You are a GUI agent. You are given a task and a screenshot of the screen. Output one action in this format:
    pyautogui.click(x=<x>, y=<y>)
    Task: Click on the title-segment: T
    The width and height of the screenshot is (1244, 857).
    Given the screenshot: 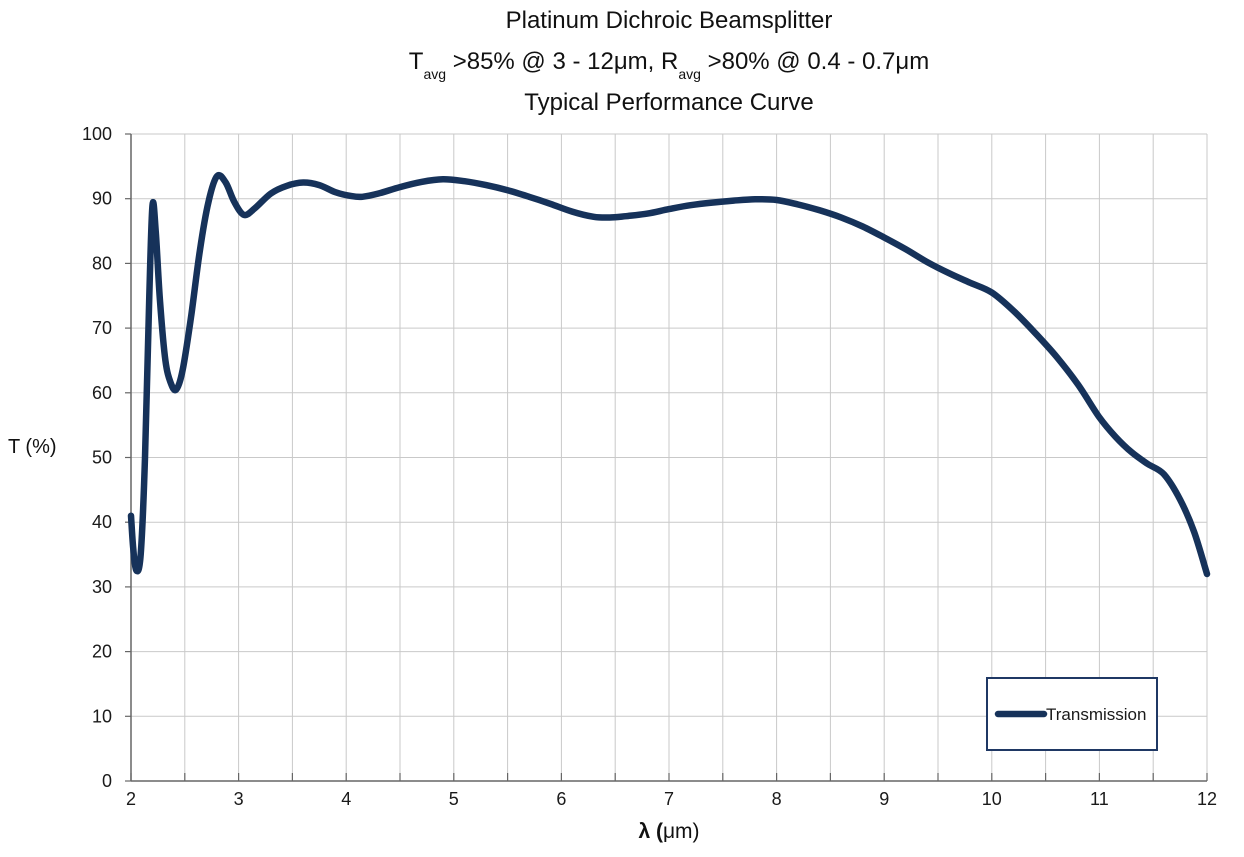 What is the action you would take?
    pyautogui.click(x=416, y=61)
    